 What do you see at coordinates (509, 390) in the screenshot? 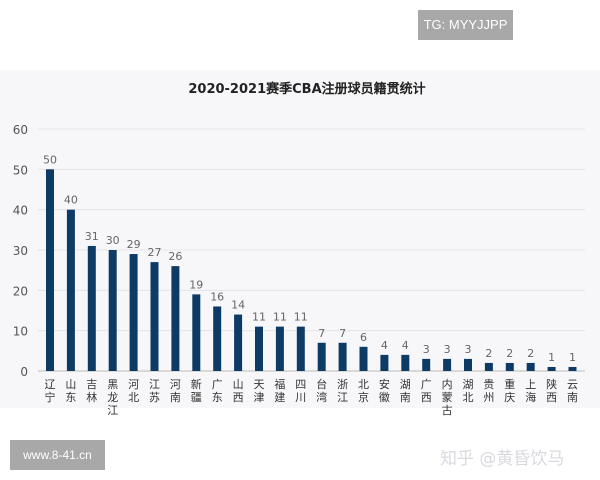
I see `x-tick-label: 重庆` at bounding box center [509, 390].